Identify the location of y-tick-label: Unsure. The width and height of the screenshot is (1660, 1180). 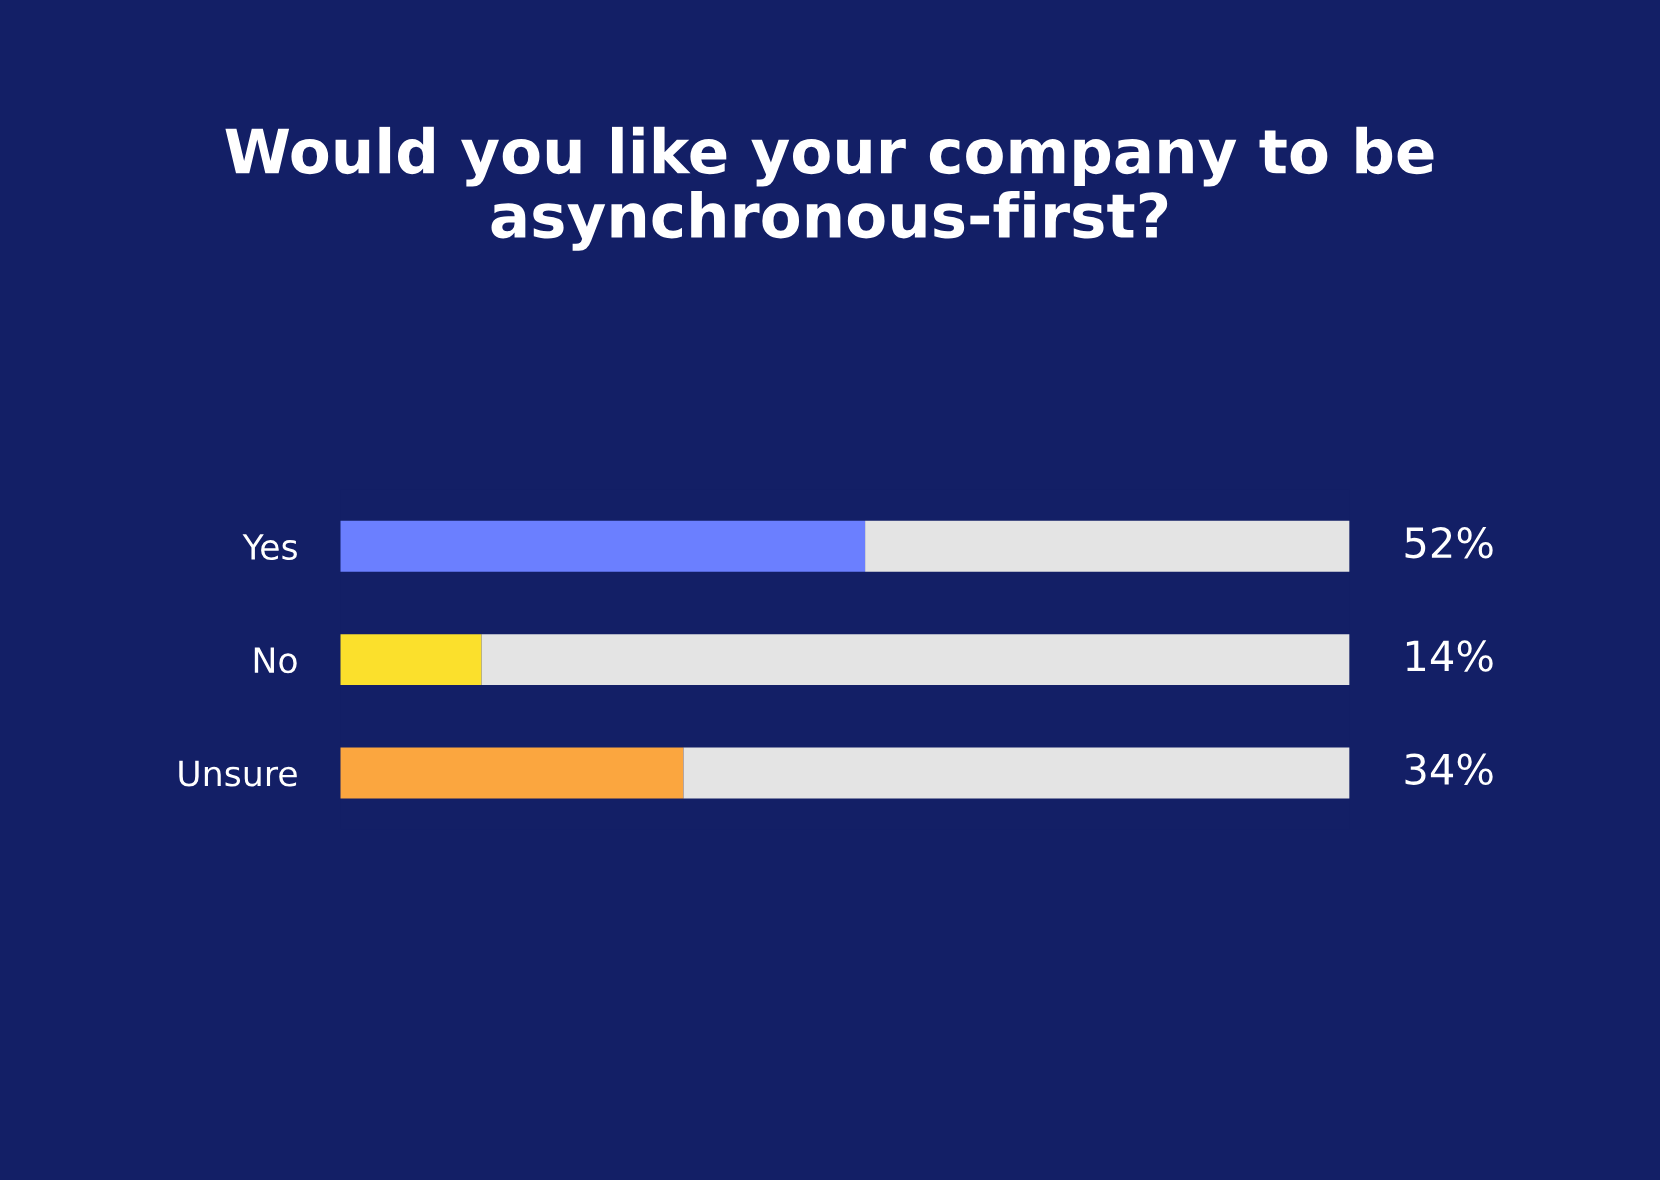
(238, 773).